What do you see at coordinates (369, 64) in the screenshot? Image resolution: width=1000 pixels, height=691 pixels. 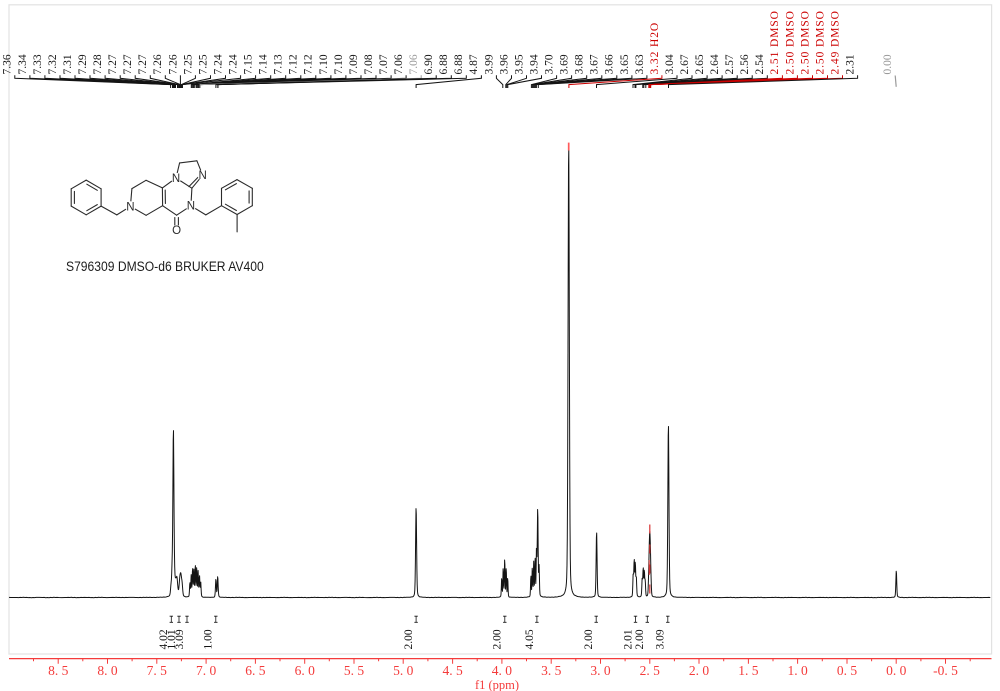 I see `svg-text: 7.08` at bounding box center [369, 64].